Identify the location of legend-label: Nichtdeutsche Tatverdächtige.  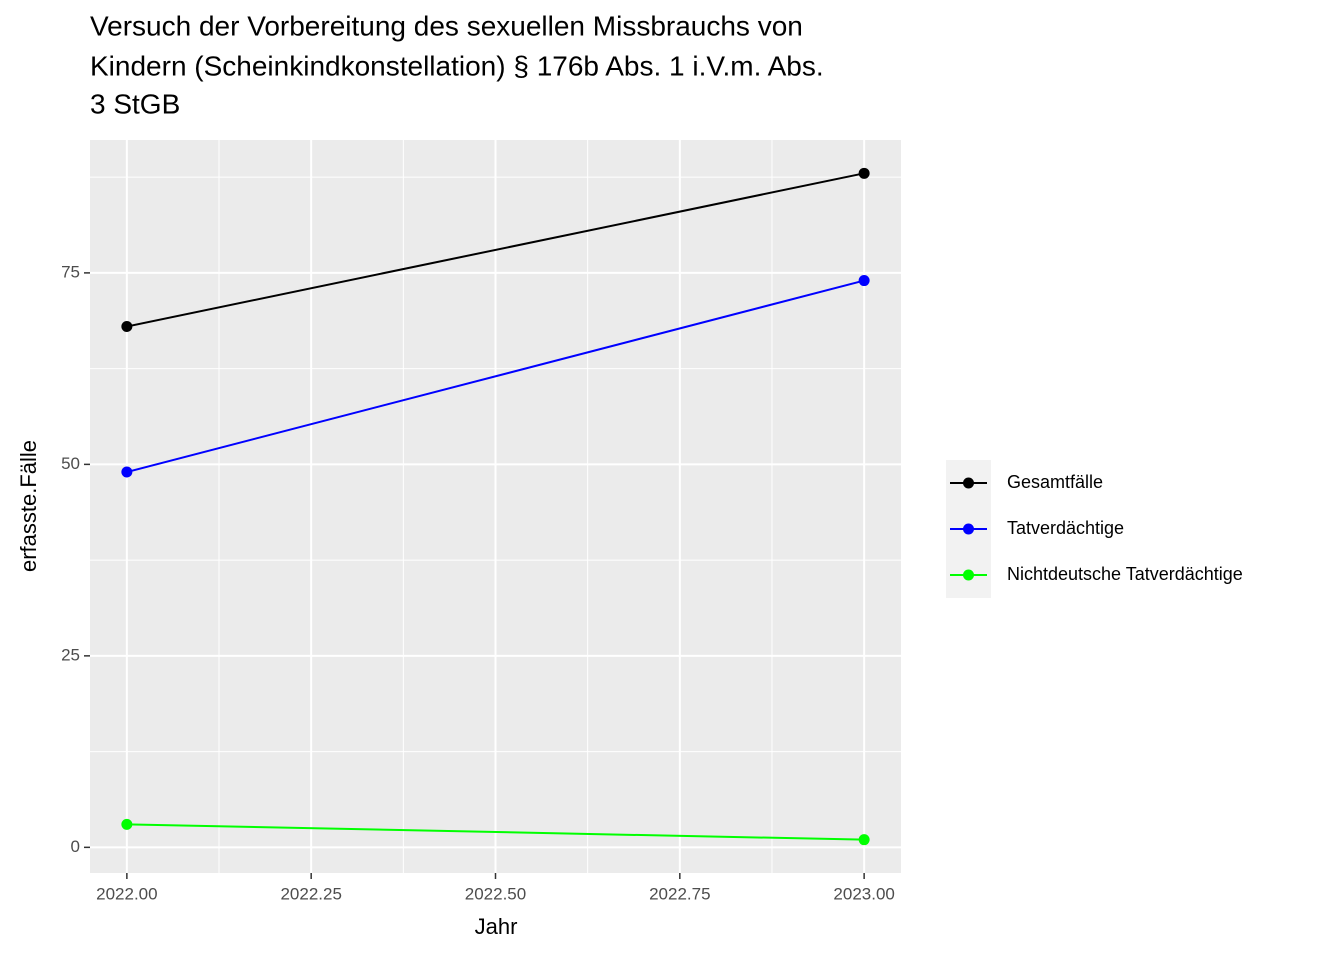
(1125, 574).